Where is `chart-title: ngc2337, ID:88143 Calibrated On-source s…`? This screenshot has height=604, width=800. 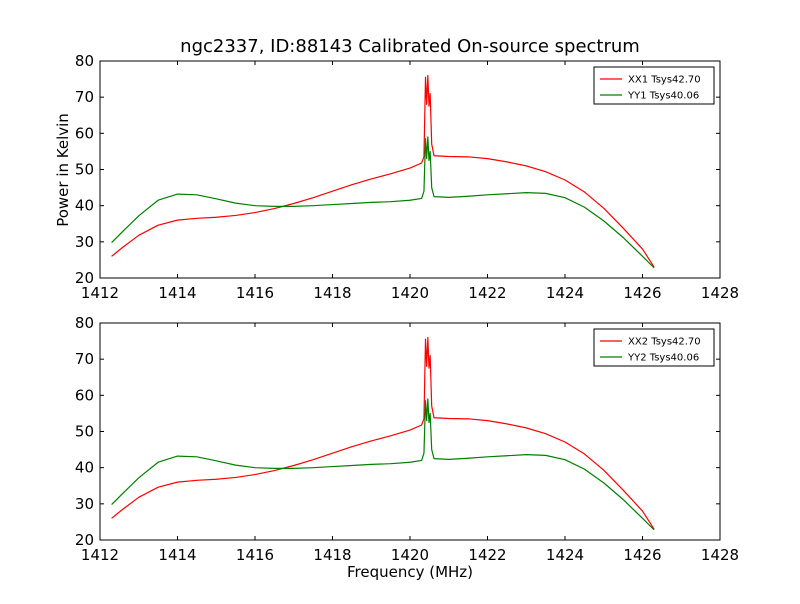 chart-title: ngc2337, ID:88143 Calibrated On-source s… is located at coordinates (410, 46).